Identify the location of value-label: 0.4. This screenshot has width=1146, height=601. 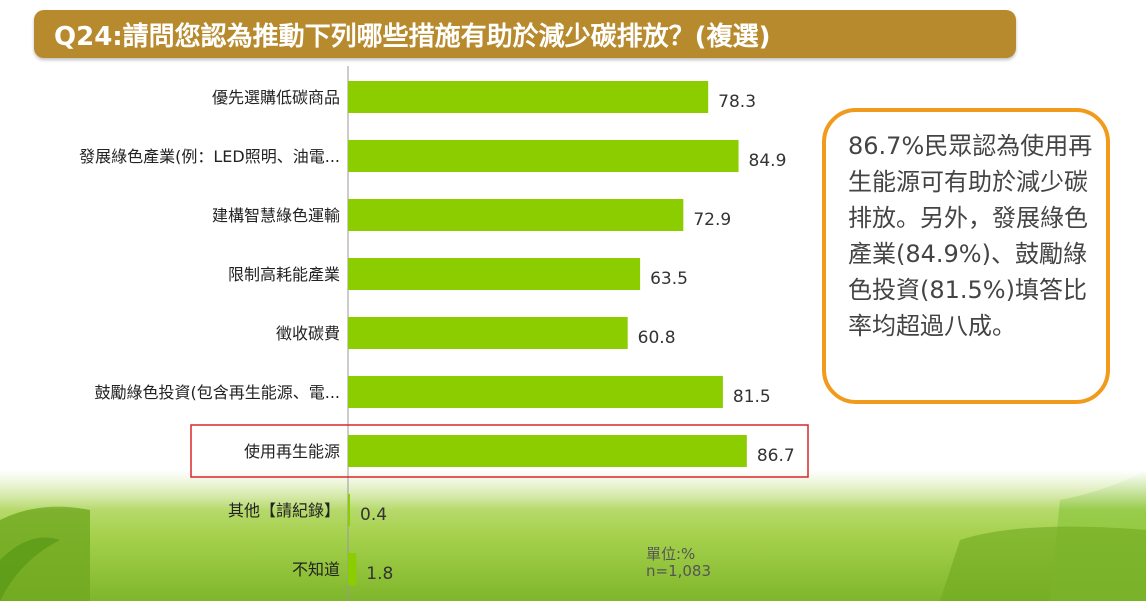
(373, 515).